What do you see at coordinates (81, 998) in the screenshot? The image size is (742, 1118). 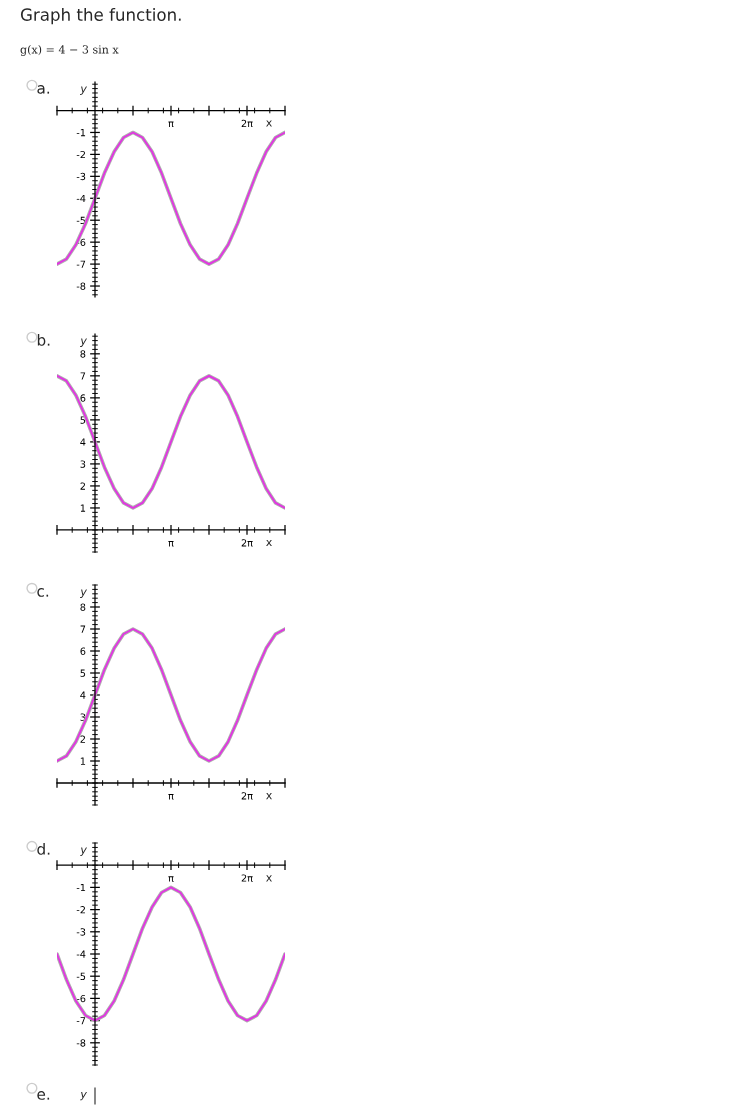 I see `y-tick-label: -6` at bounding box center [81, 998].